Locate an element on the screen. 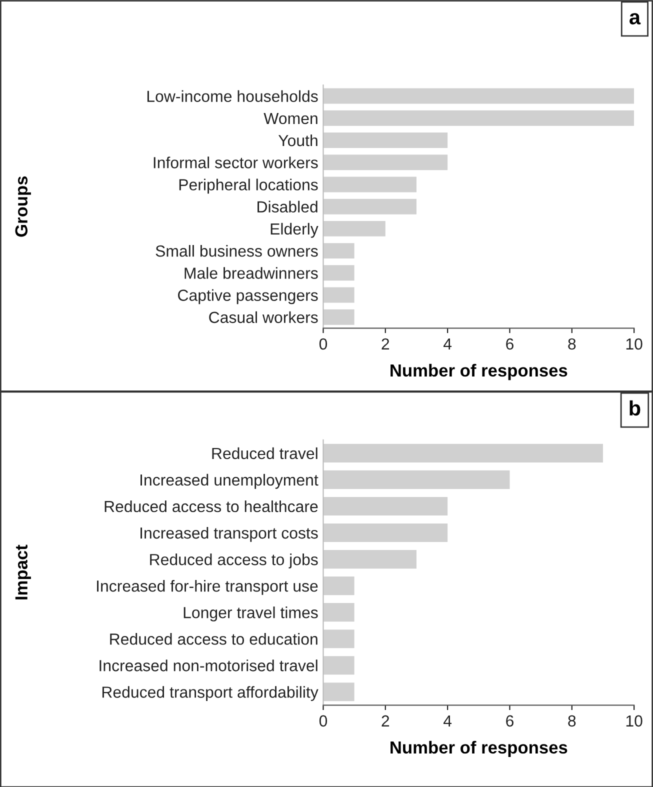 This screenshot has height=787, width=653. y-tick-label: Youth is located at coordinates (298, 140).